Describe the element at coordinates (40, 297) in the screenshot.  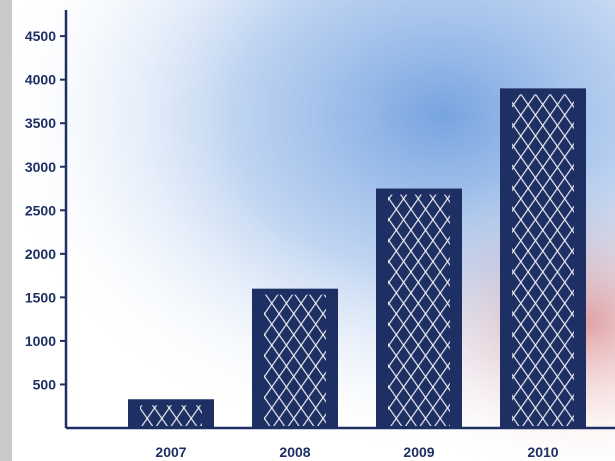
I see `y-tick-label: 1500` at that location.